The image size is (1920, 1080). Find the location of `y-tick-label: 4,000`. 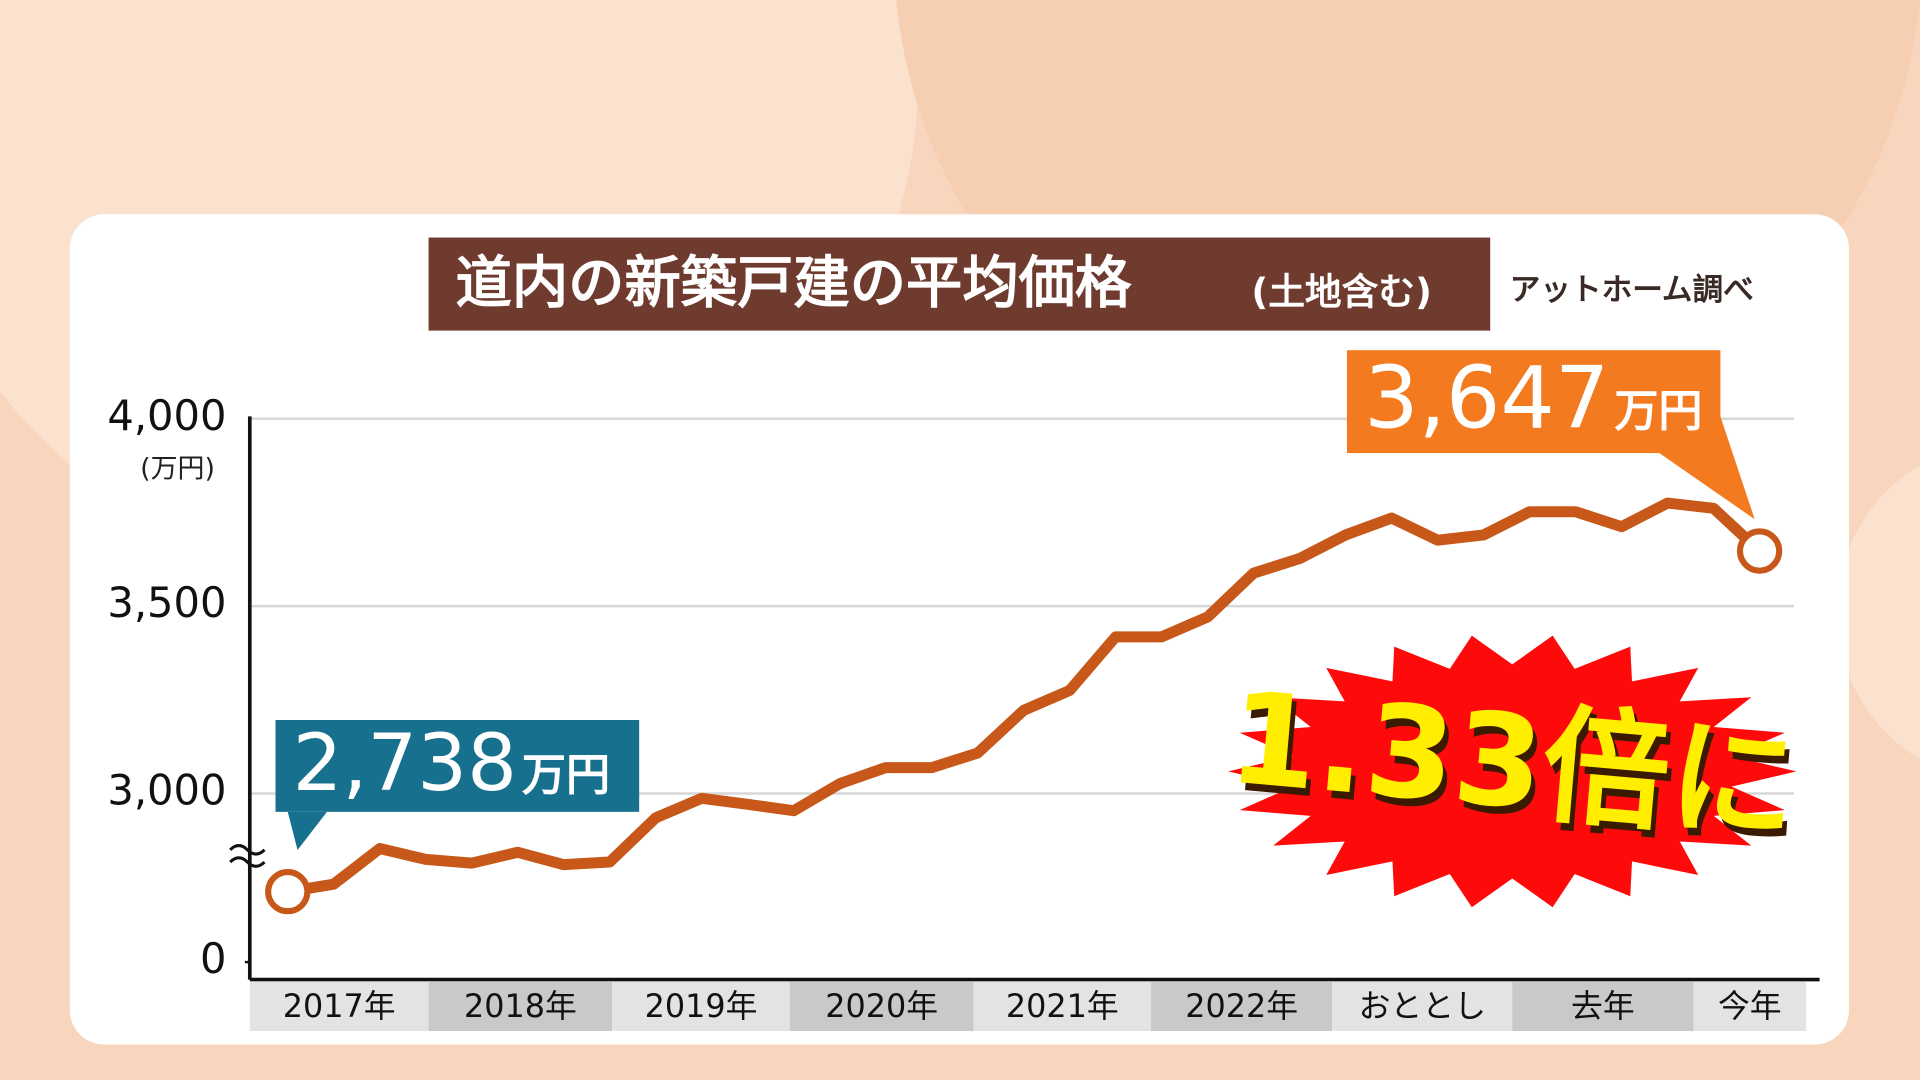

y-tick-label: 4,000 is located at coordinates (166, 415).